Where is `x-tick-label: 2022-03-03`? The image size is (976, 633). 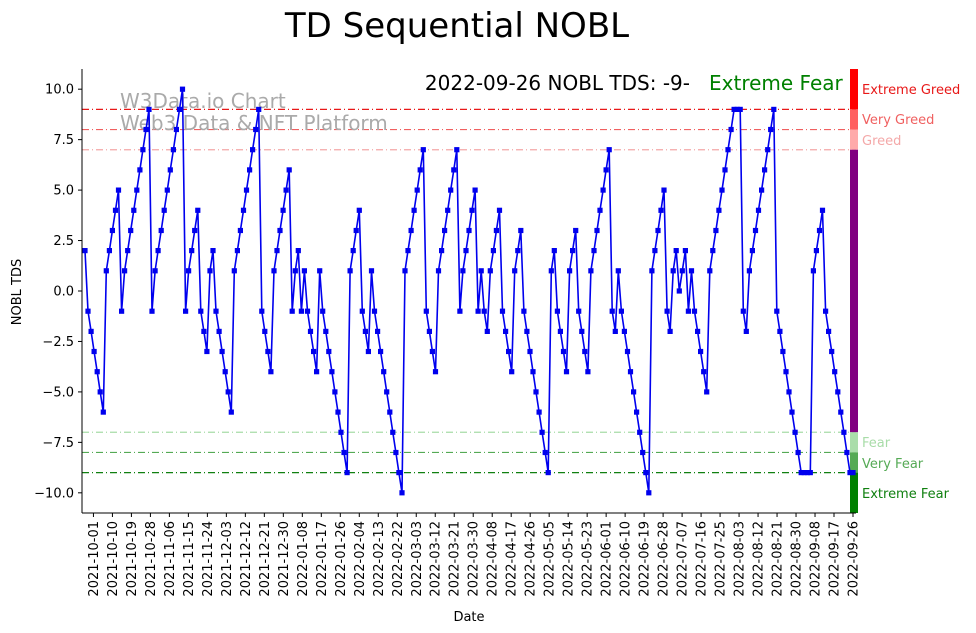 x-tick-label: 2022-03-03 is located at coordinates (417, 559).